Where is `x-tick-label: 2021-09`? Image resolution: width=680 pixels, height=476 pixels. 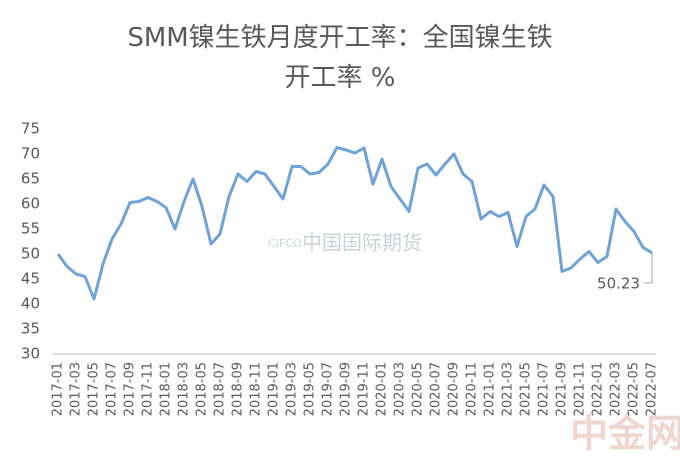
x-tick-label: 2021-09 is located at coordinates (562, 389).